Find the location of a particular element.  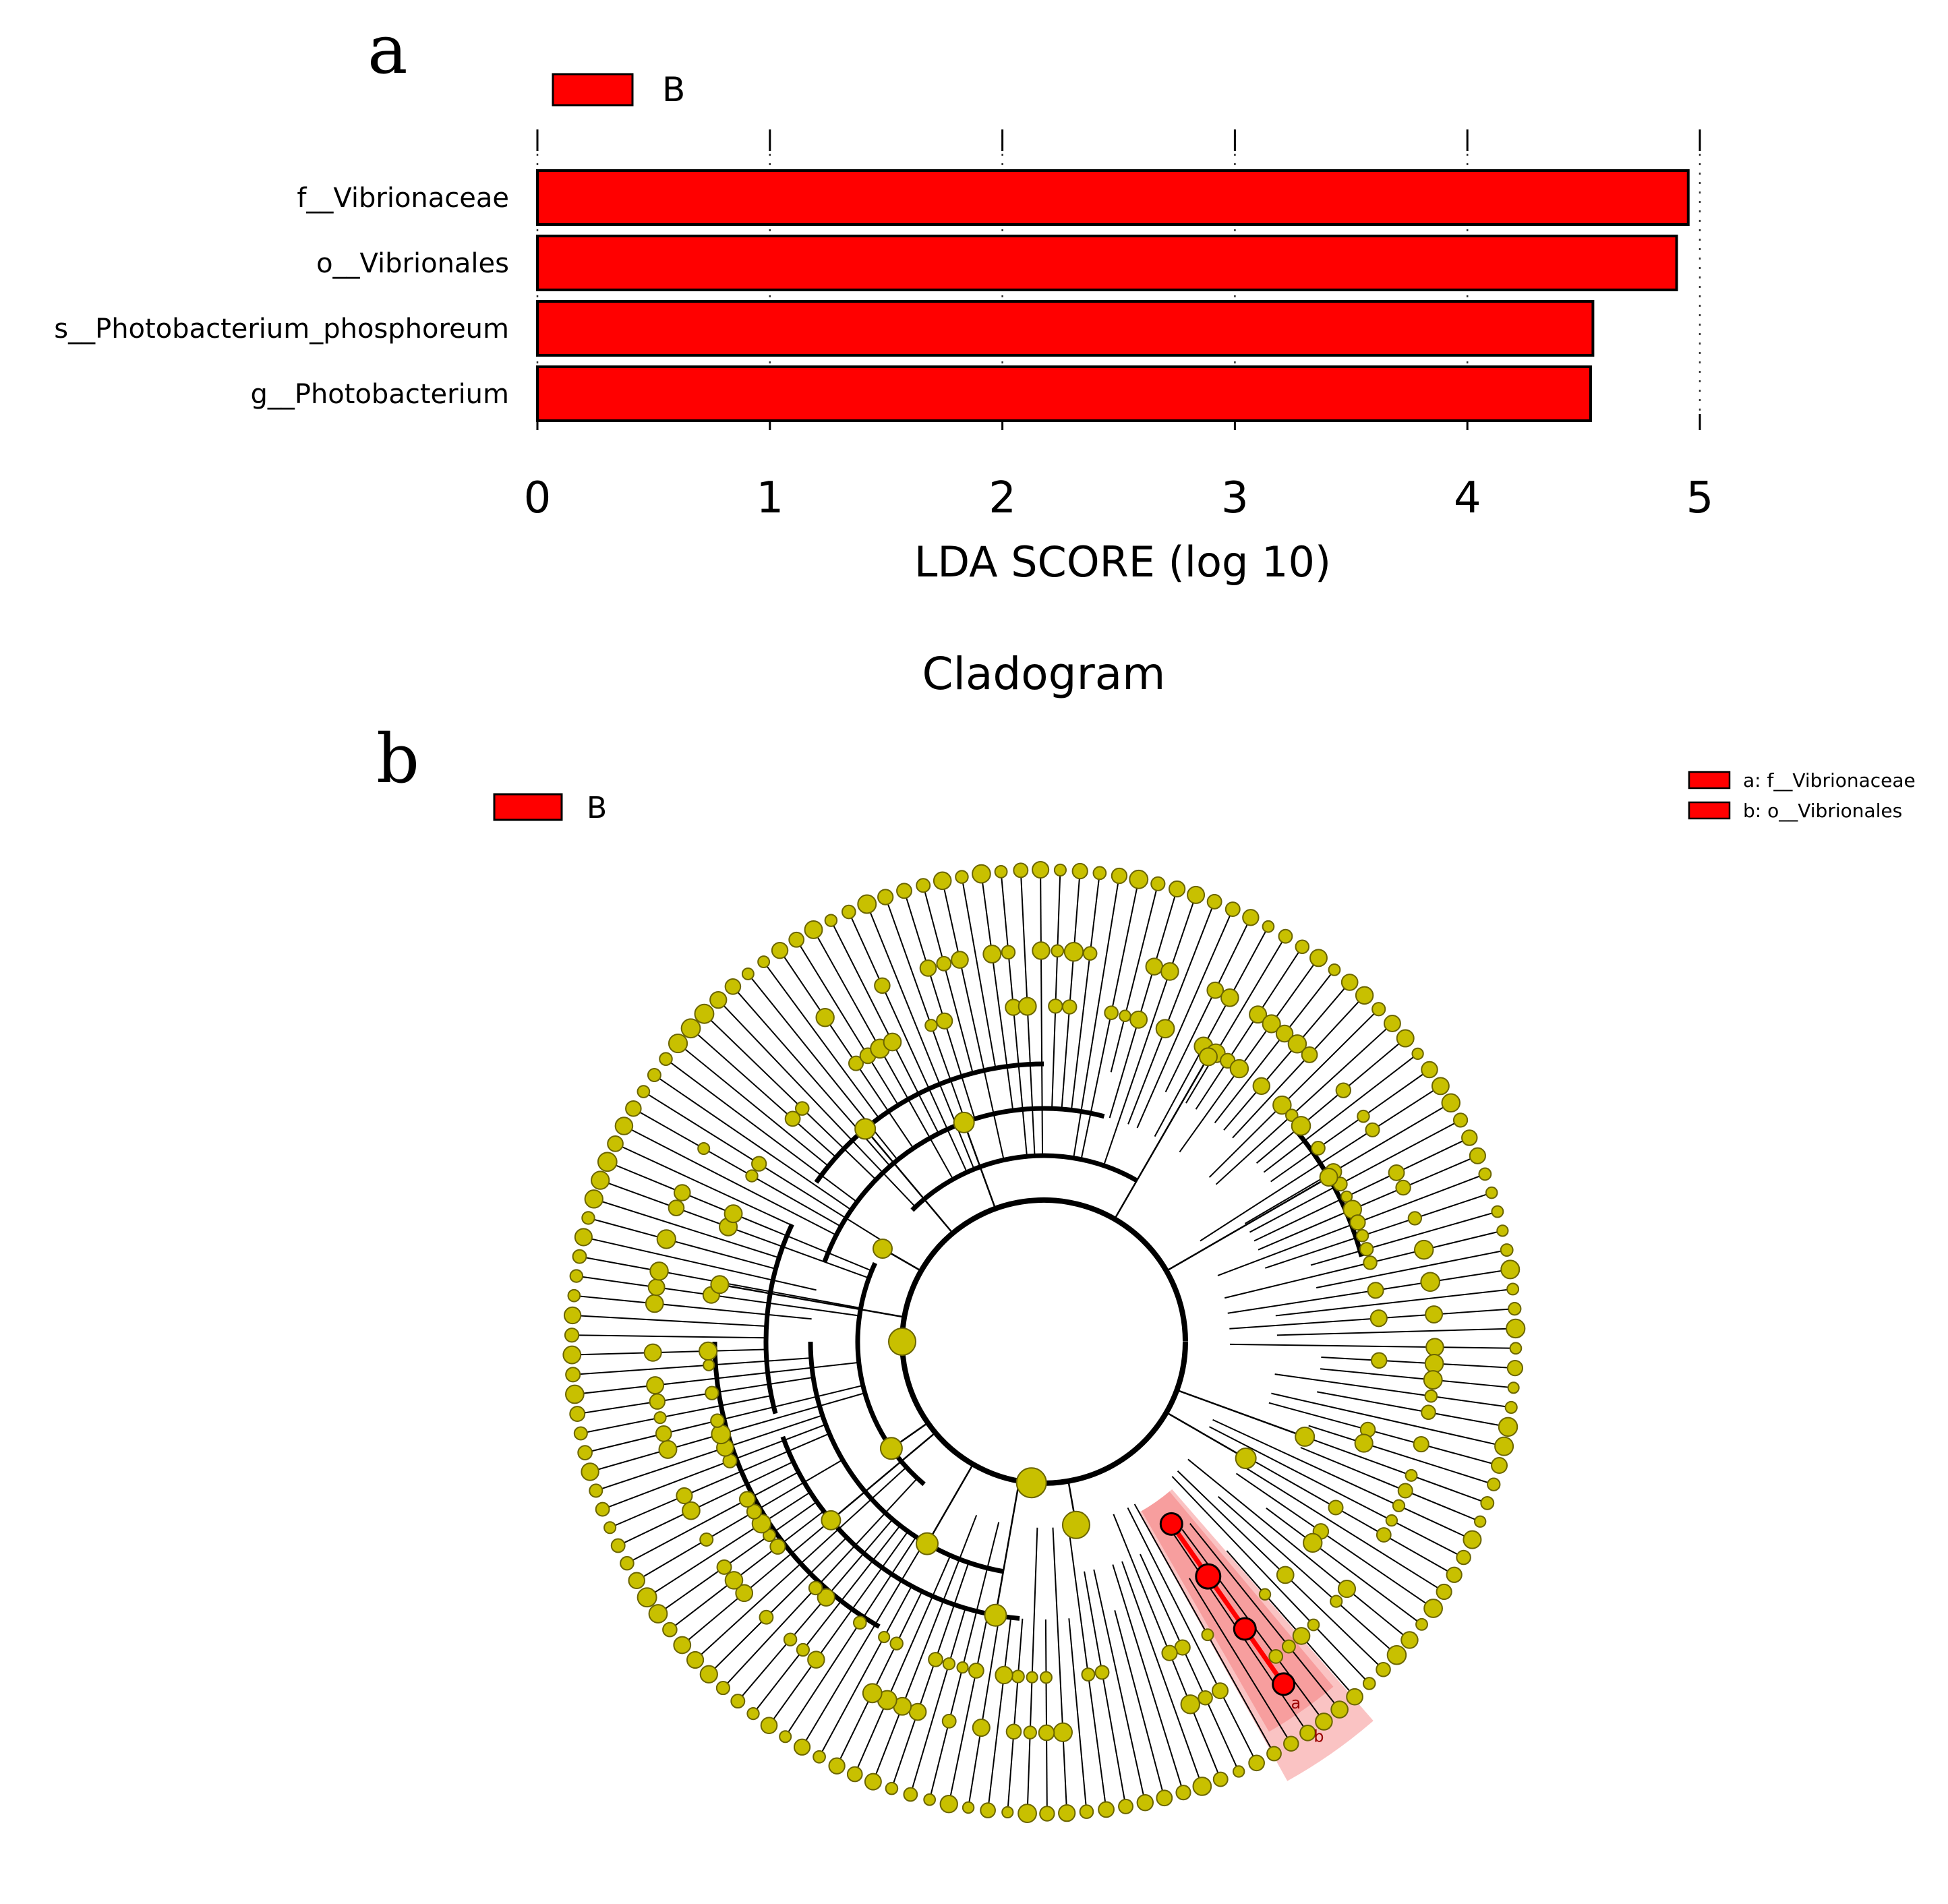

clado-key: a: f__Vibrionaceae b: o__Vibrionales is located at coordinates (1802, 795).